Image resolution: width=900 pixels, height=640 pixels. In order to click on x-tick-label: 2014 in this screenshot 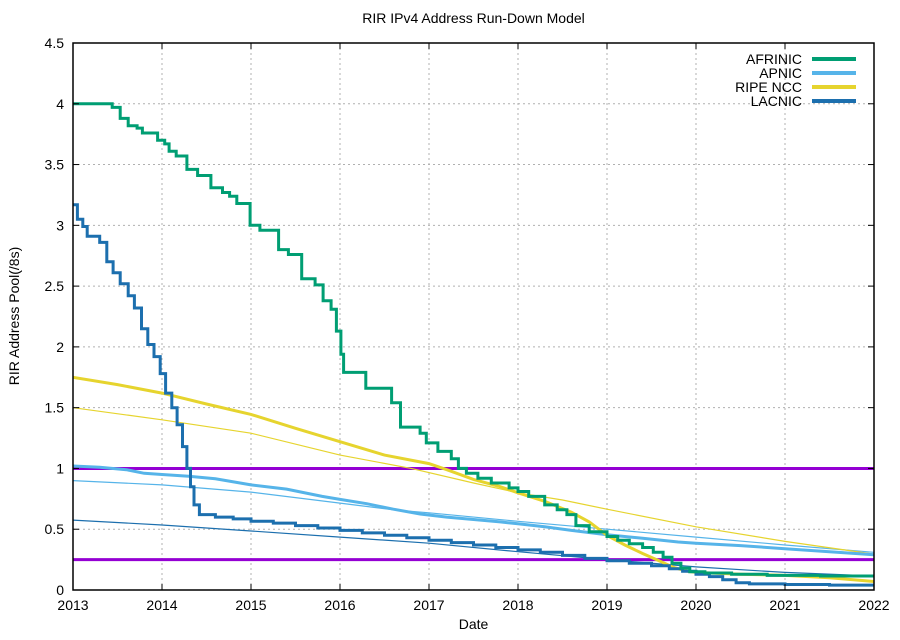, I will do `click(161, 605)`.